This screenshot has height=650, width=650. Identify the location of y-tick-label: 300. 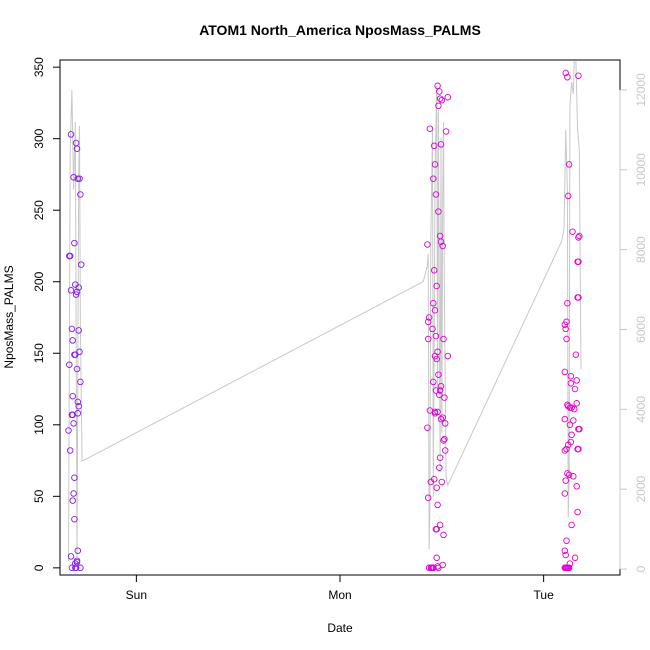
(39, 138).